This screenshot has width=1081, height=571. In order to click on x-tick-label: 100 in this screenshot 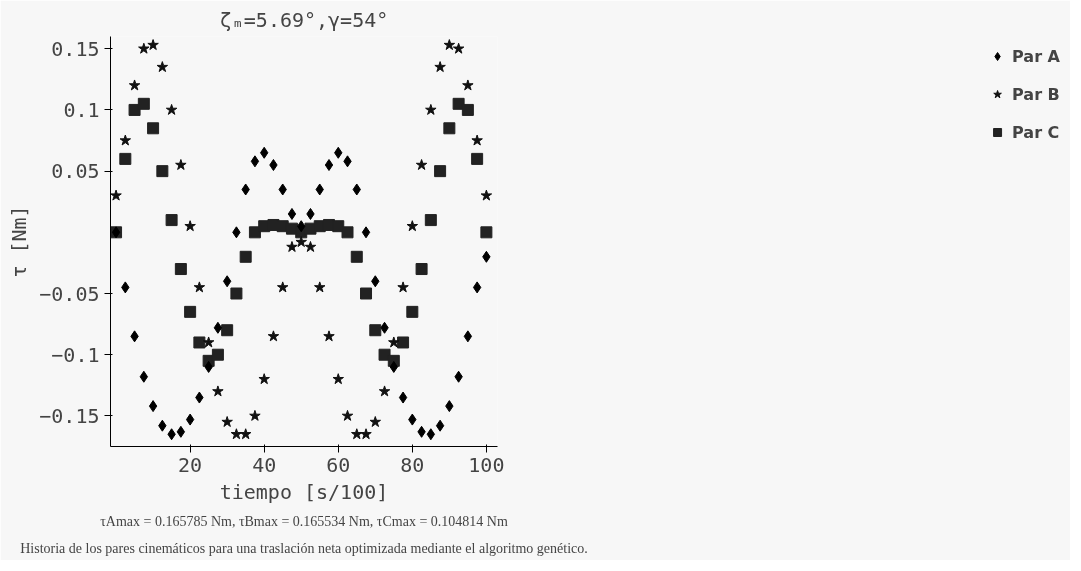, I will do `click(486, 464)`.